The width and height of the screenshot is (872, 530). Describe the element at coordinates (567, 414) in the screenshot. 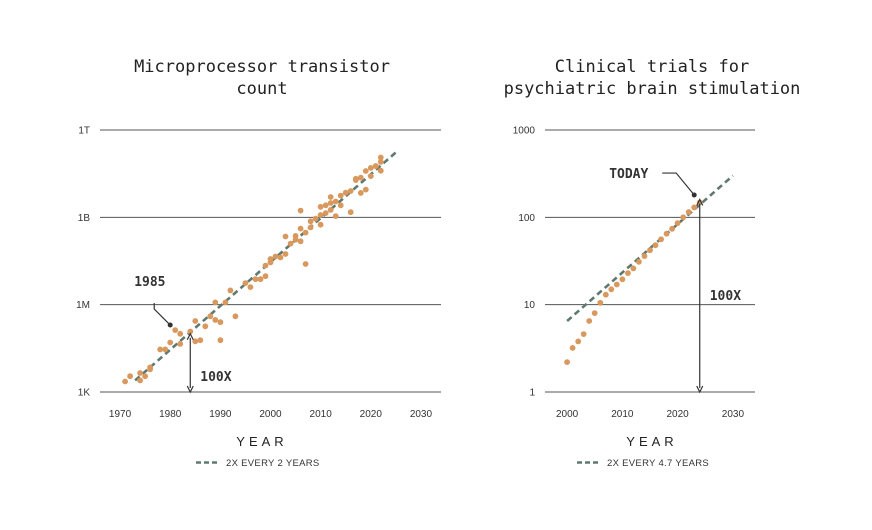

I see `x-tick-label: 2000` at that location.